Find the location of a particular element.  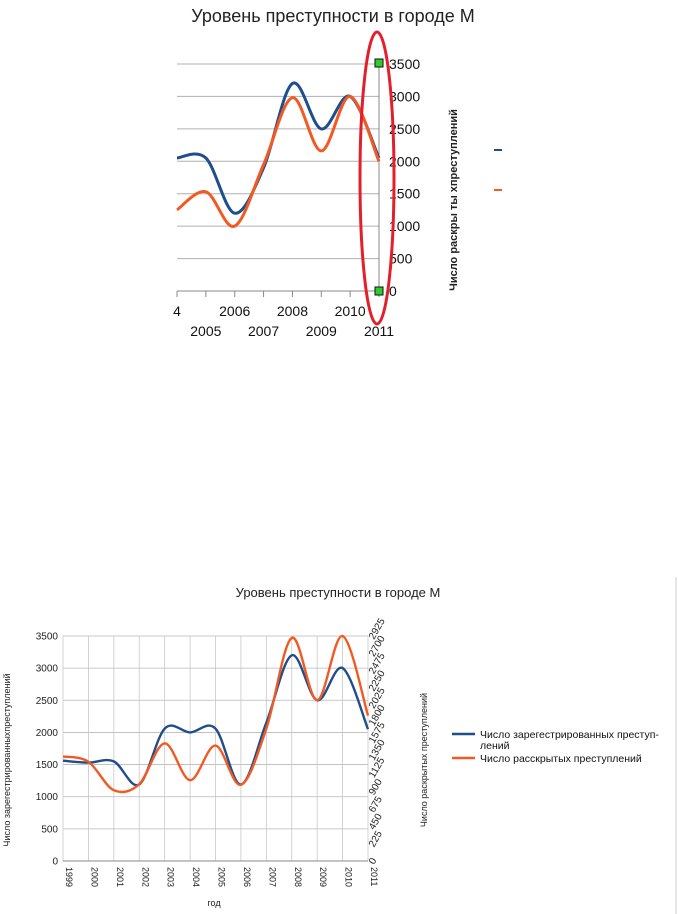

chart-2-x-tick-label: 2010 is located at coordinates (349, 877).